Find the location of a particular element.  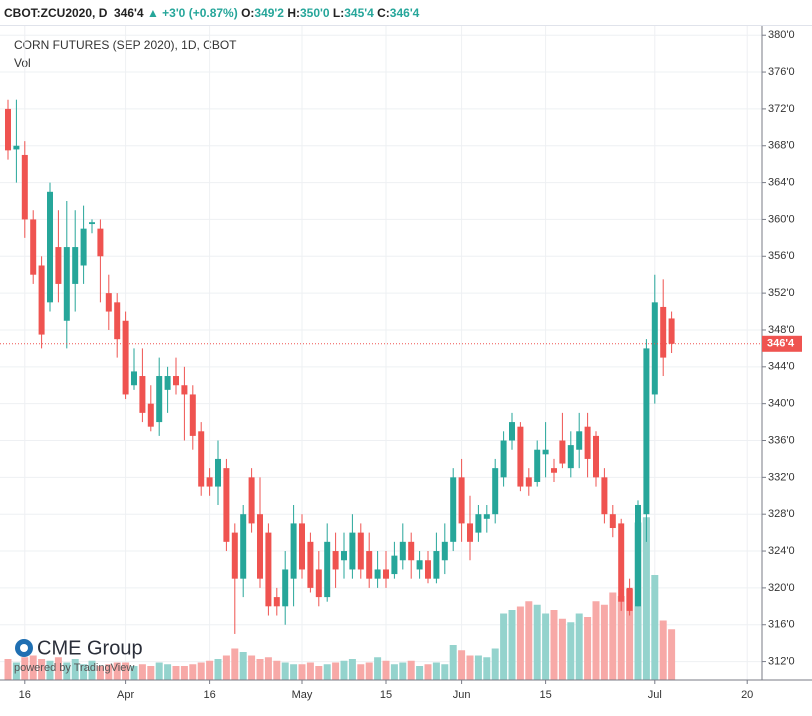

logo: CME Group powered by TradingView is located at coordinates (78, 655).